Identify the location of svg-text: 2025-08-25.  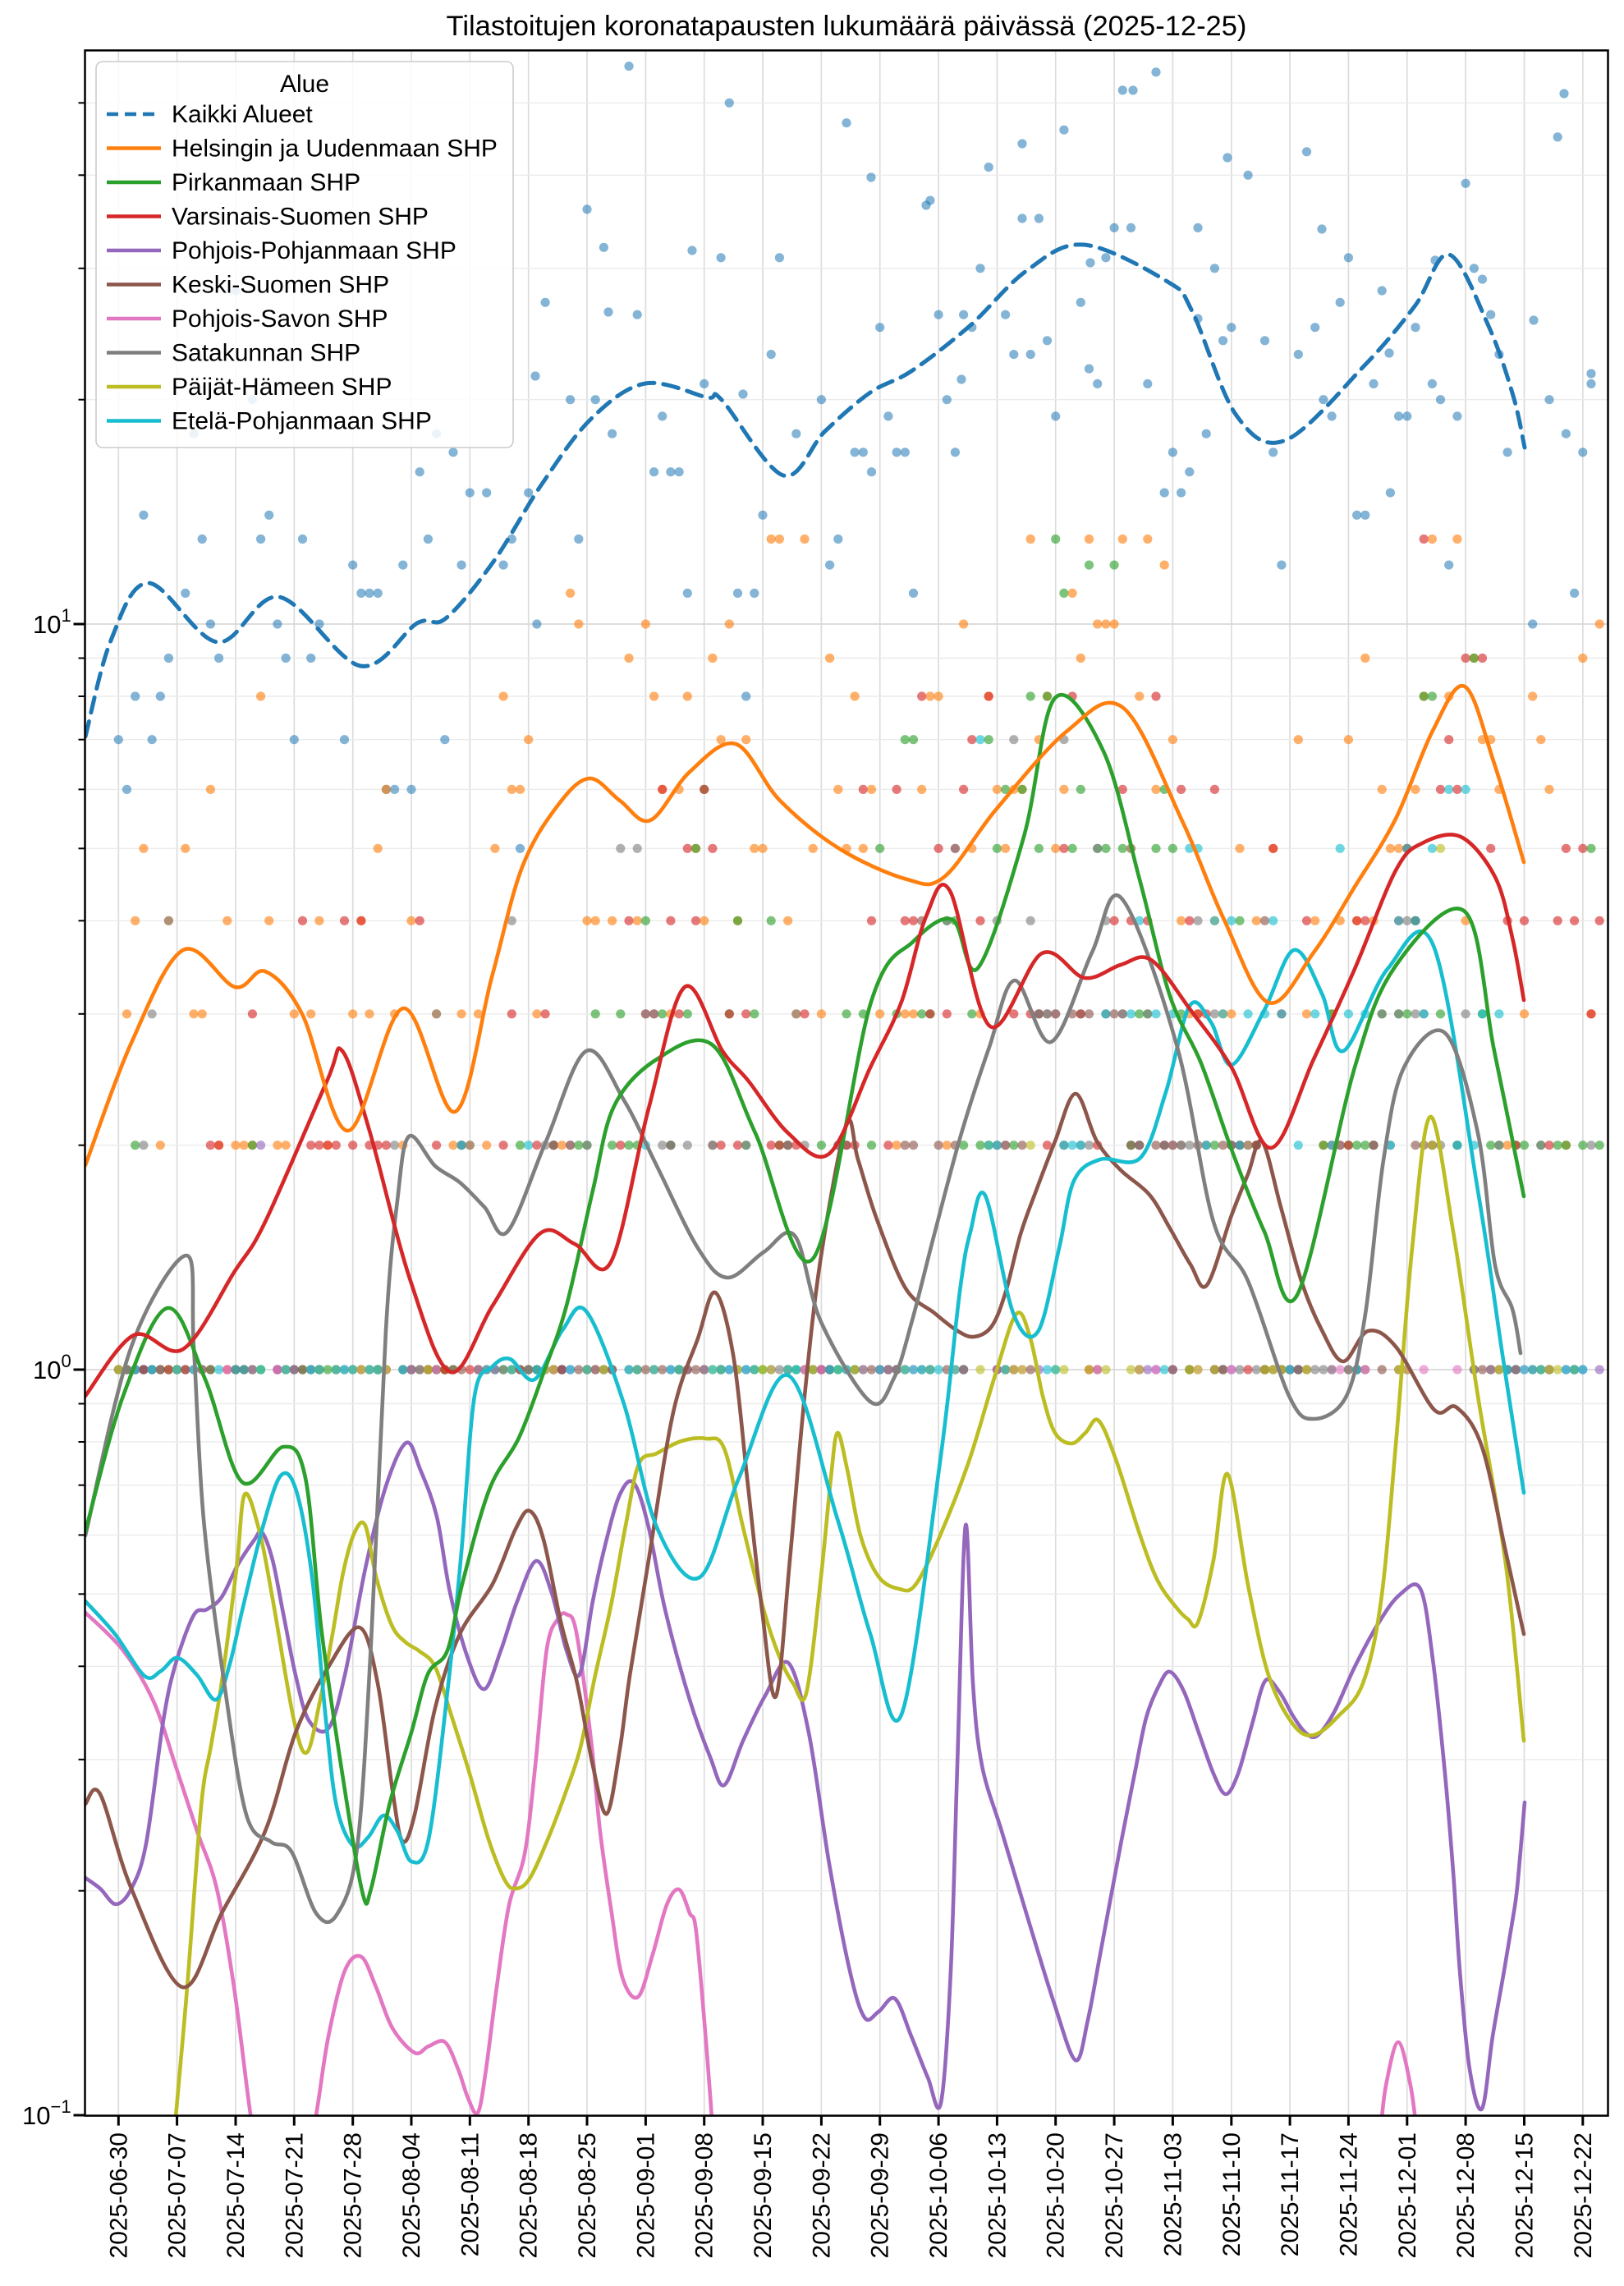
(587, 2195).